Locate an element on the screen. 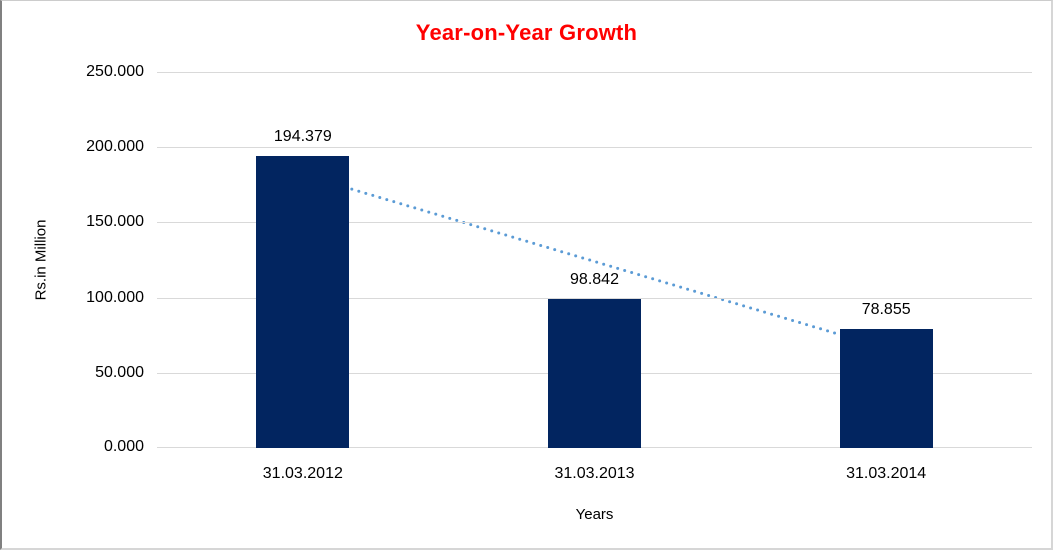 The width and height of the screenshot is (1053, 550). bar-value-label: 98.842 is located at coordinates (594, 280).